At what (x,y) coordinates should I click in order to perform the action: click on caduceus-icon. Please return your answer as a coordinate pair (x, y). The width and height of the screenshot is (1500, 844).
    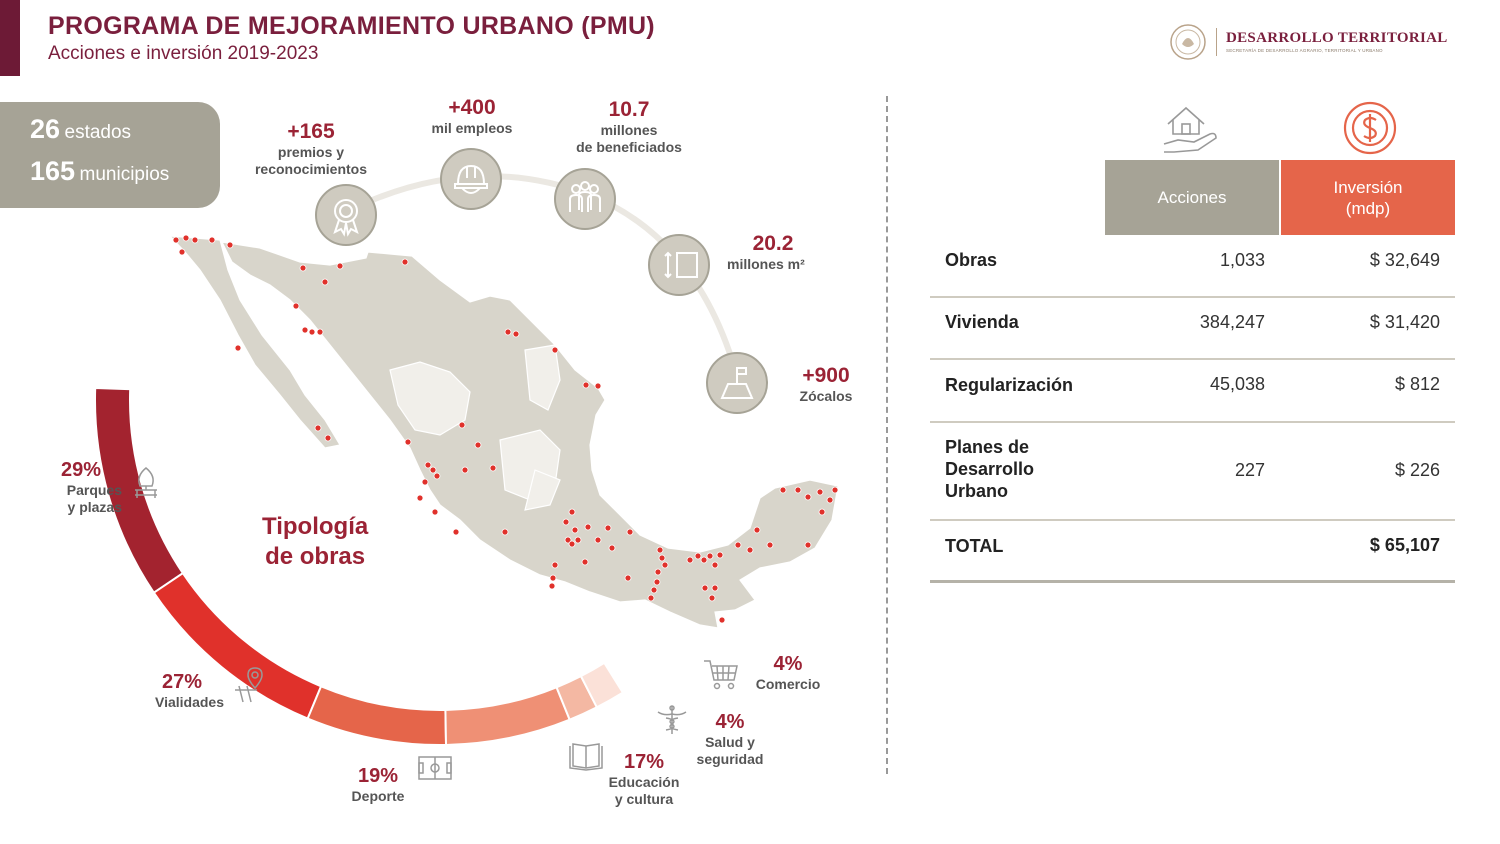
    Looking at the image, I should click on (672, 719).